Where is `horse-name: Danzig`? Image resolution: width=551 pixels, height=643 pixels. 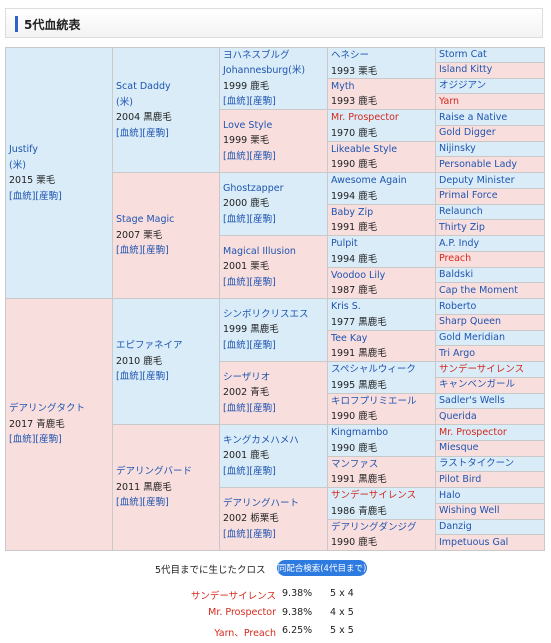
horse-name: Danzig is located at coordinates (455, 527).